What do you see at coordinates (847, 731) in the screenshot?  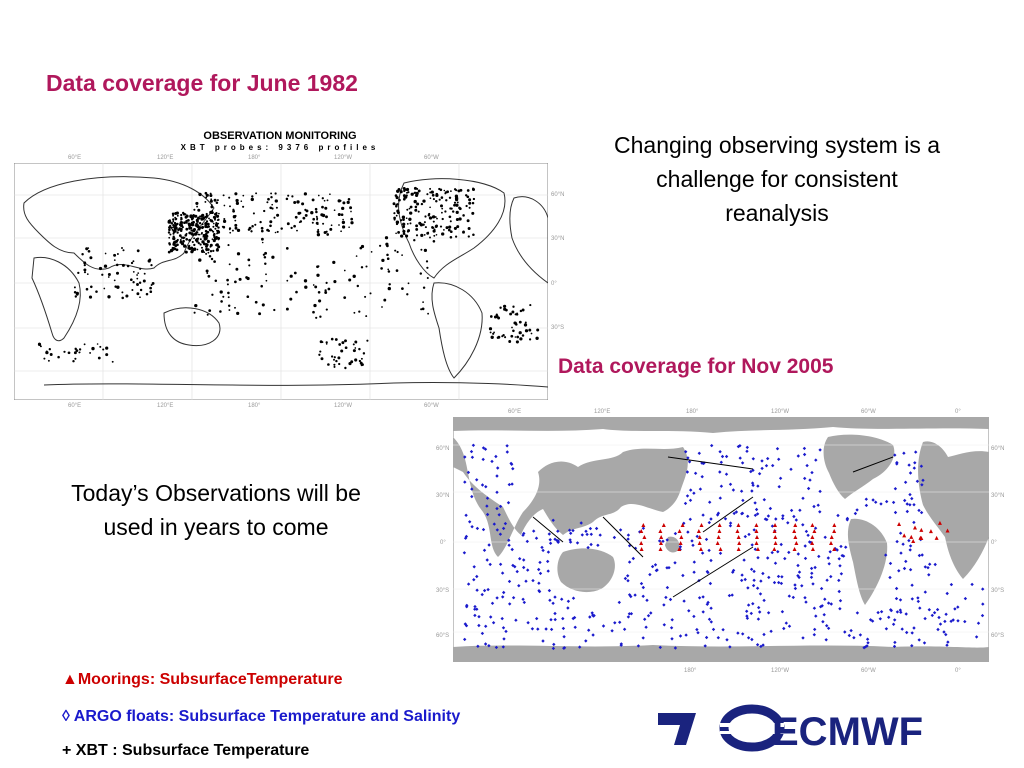 I see `ecmwf-logo-text: ECMWF` at bounding box center [847, 731].